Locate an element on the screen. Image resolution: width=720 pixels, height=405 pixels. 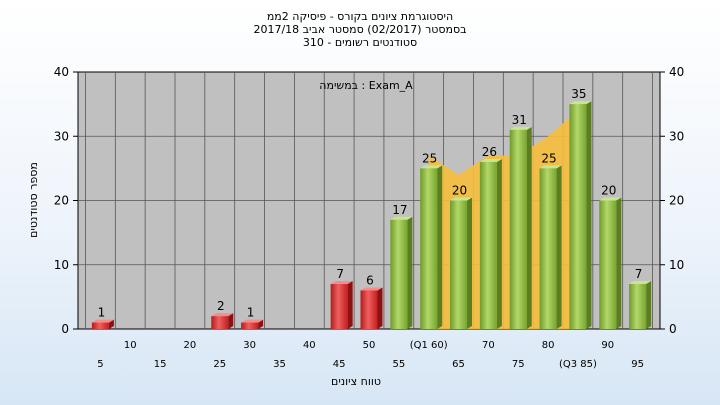
chart-title: היסטוגרמת ציונים בקורס - פיסיקה 2ממ is located at coordinates (360, 16).